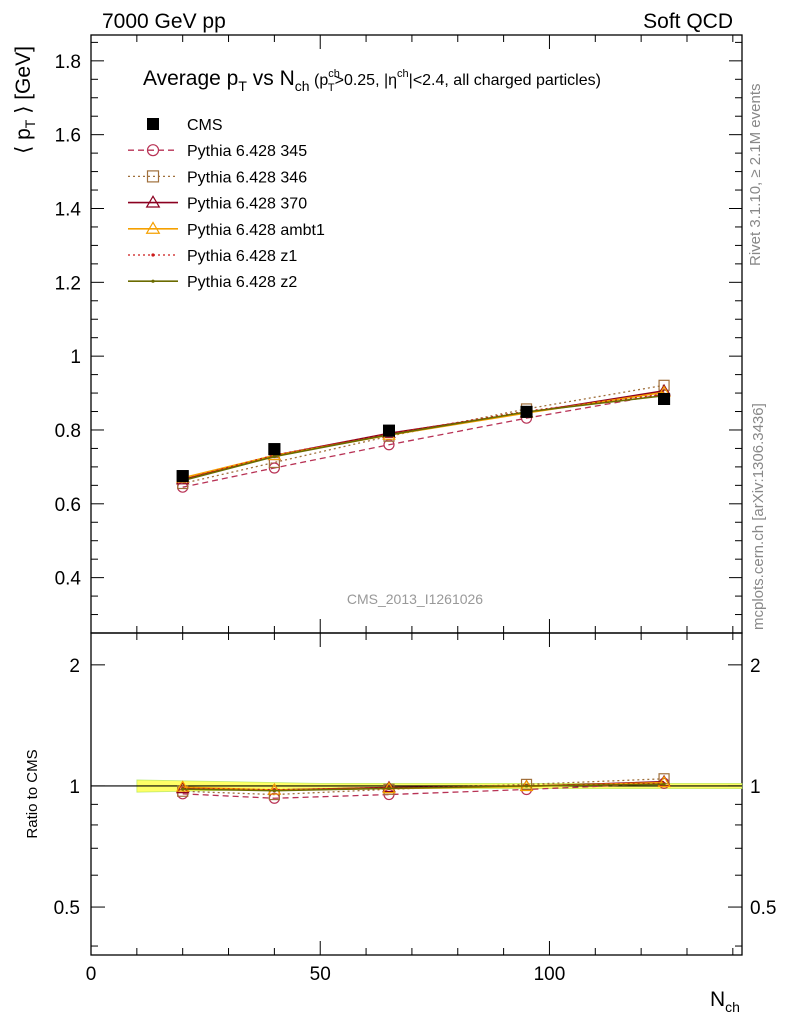 The height and width of the screenshot is (1029, 786). What do you see at coordinates (74, 787) in the screenshot?
I see `ratio-y-tick-label: 1` at bounding box center [74, 787].